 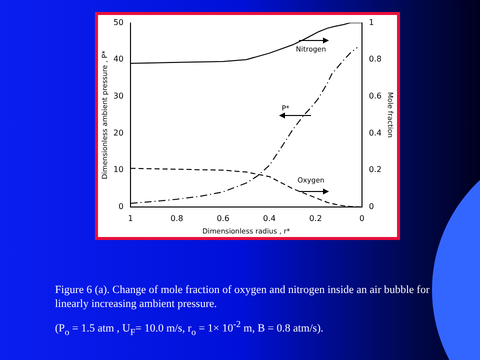 What do you see at coordinates (375, 133) in the screenshot?
I see `y2-tick-label: 0.4` at bounding box center [375, 133].